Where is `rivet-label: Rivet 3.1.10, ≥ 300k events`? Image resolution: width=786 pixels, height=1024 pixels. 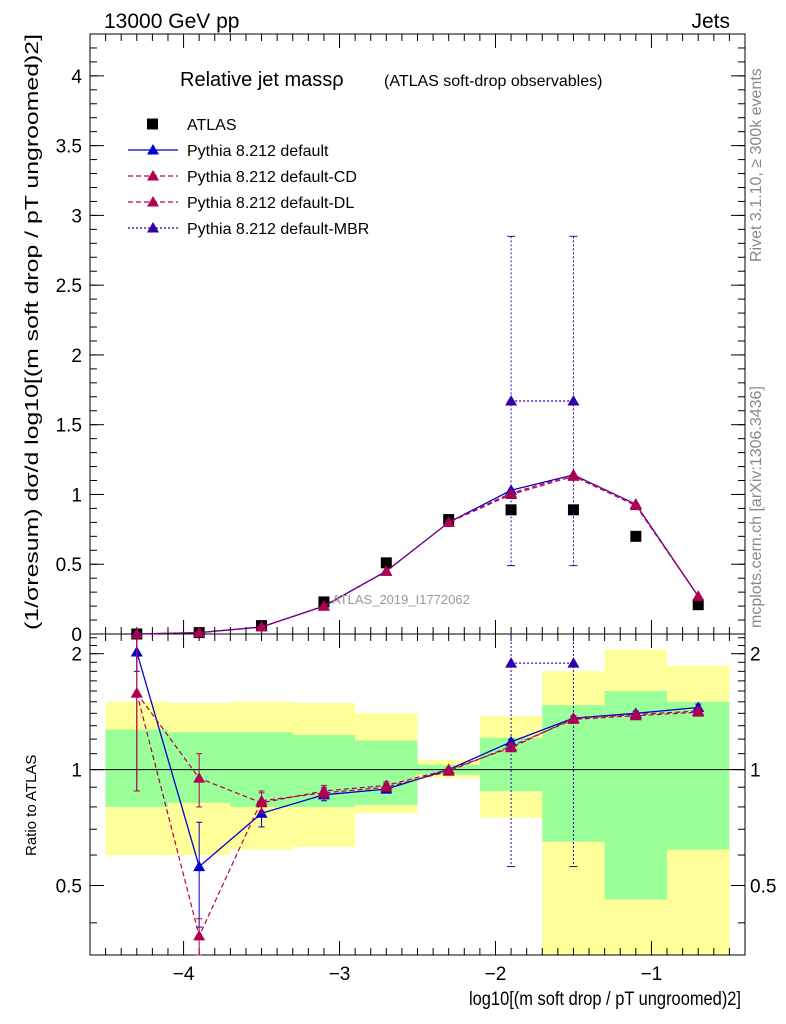
rivet-label: Rivet 3.1.10, ≥ 300k events is located at coordinates (756, 165).